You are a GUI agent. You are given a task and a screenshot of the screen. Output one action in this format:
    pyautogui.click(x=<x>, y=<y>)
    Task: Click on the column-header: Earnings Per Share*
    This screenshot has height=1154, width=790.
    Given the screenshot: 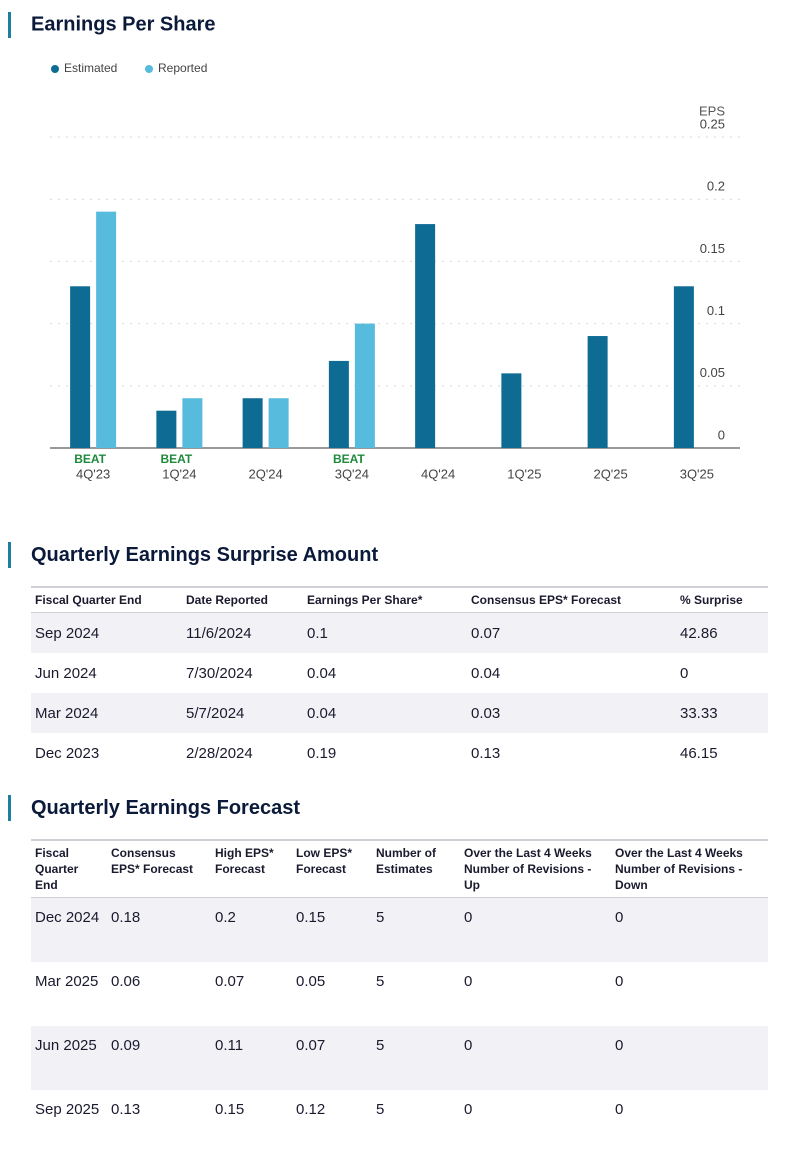 What is the action you would take?
    pyautogui.click(x=385, y=600)
    